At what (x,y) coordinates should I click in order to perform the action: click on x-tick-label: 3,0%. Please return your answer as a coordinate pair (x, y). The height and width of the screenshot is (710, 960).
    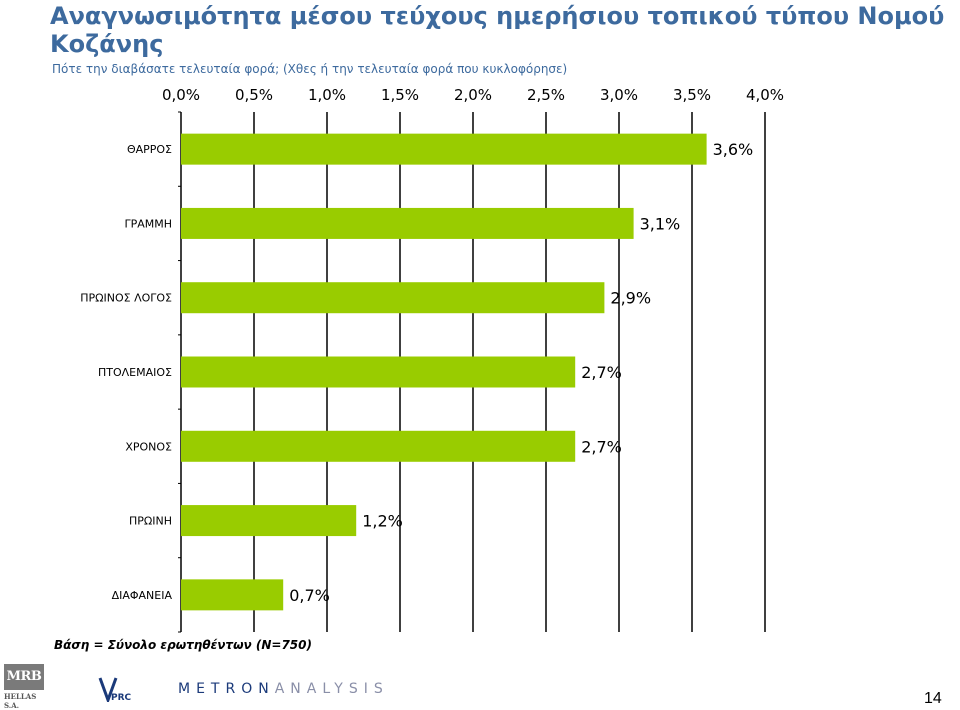
    Looking at the image, I should click on (619, 95).